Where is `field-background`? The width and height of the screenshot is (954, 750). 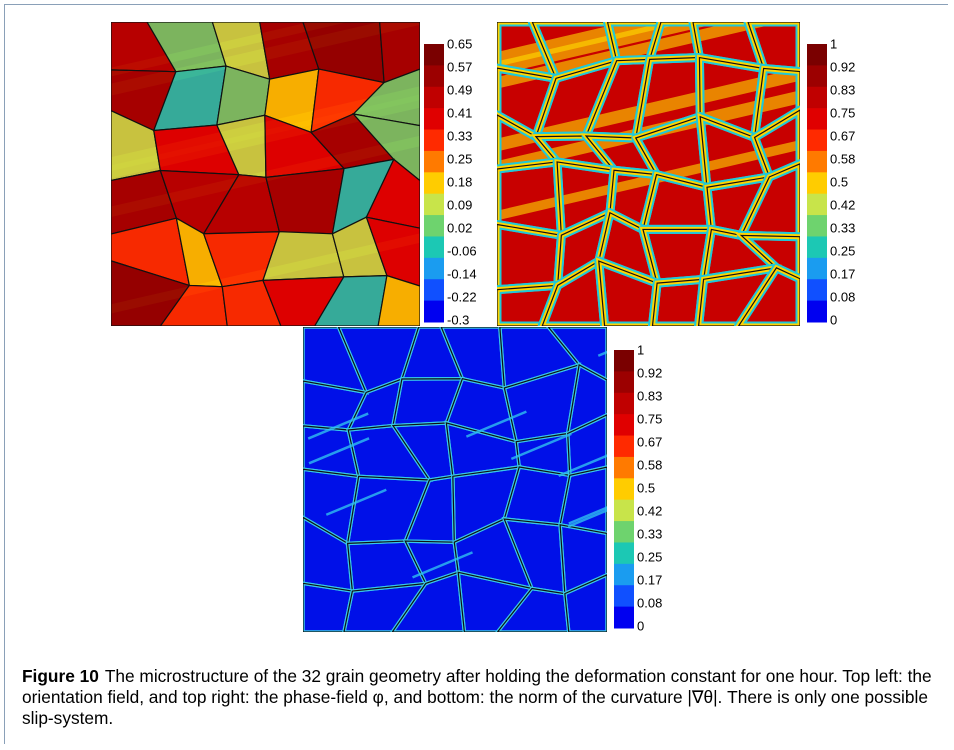
field-background is located at coordinates (455, 479).